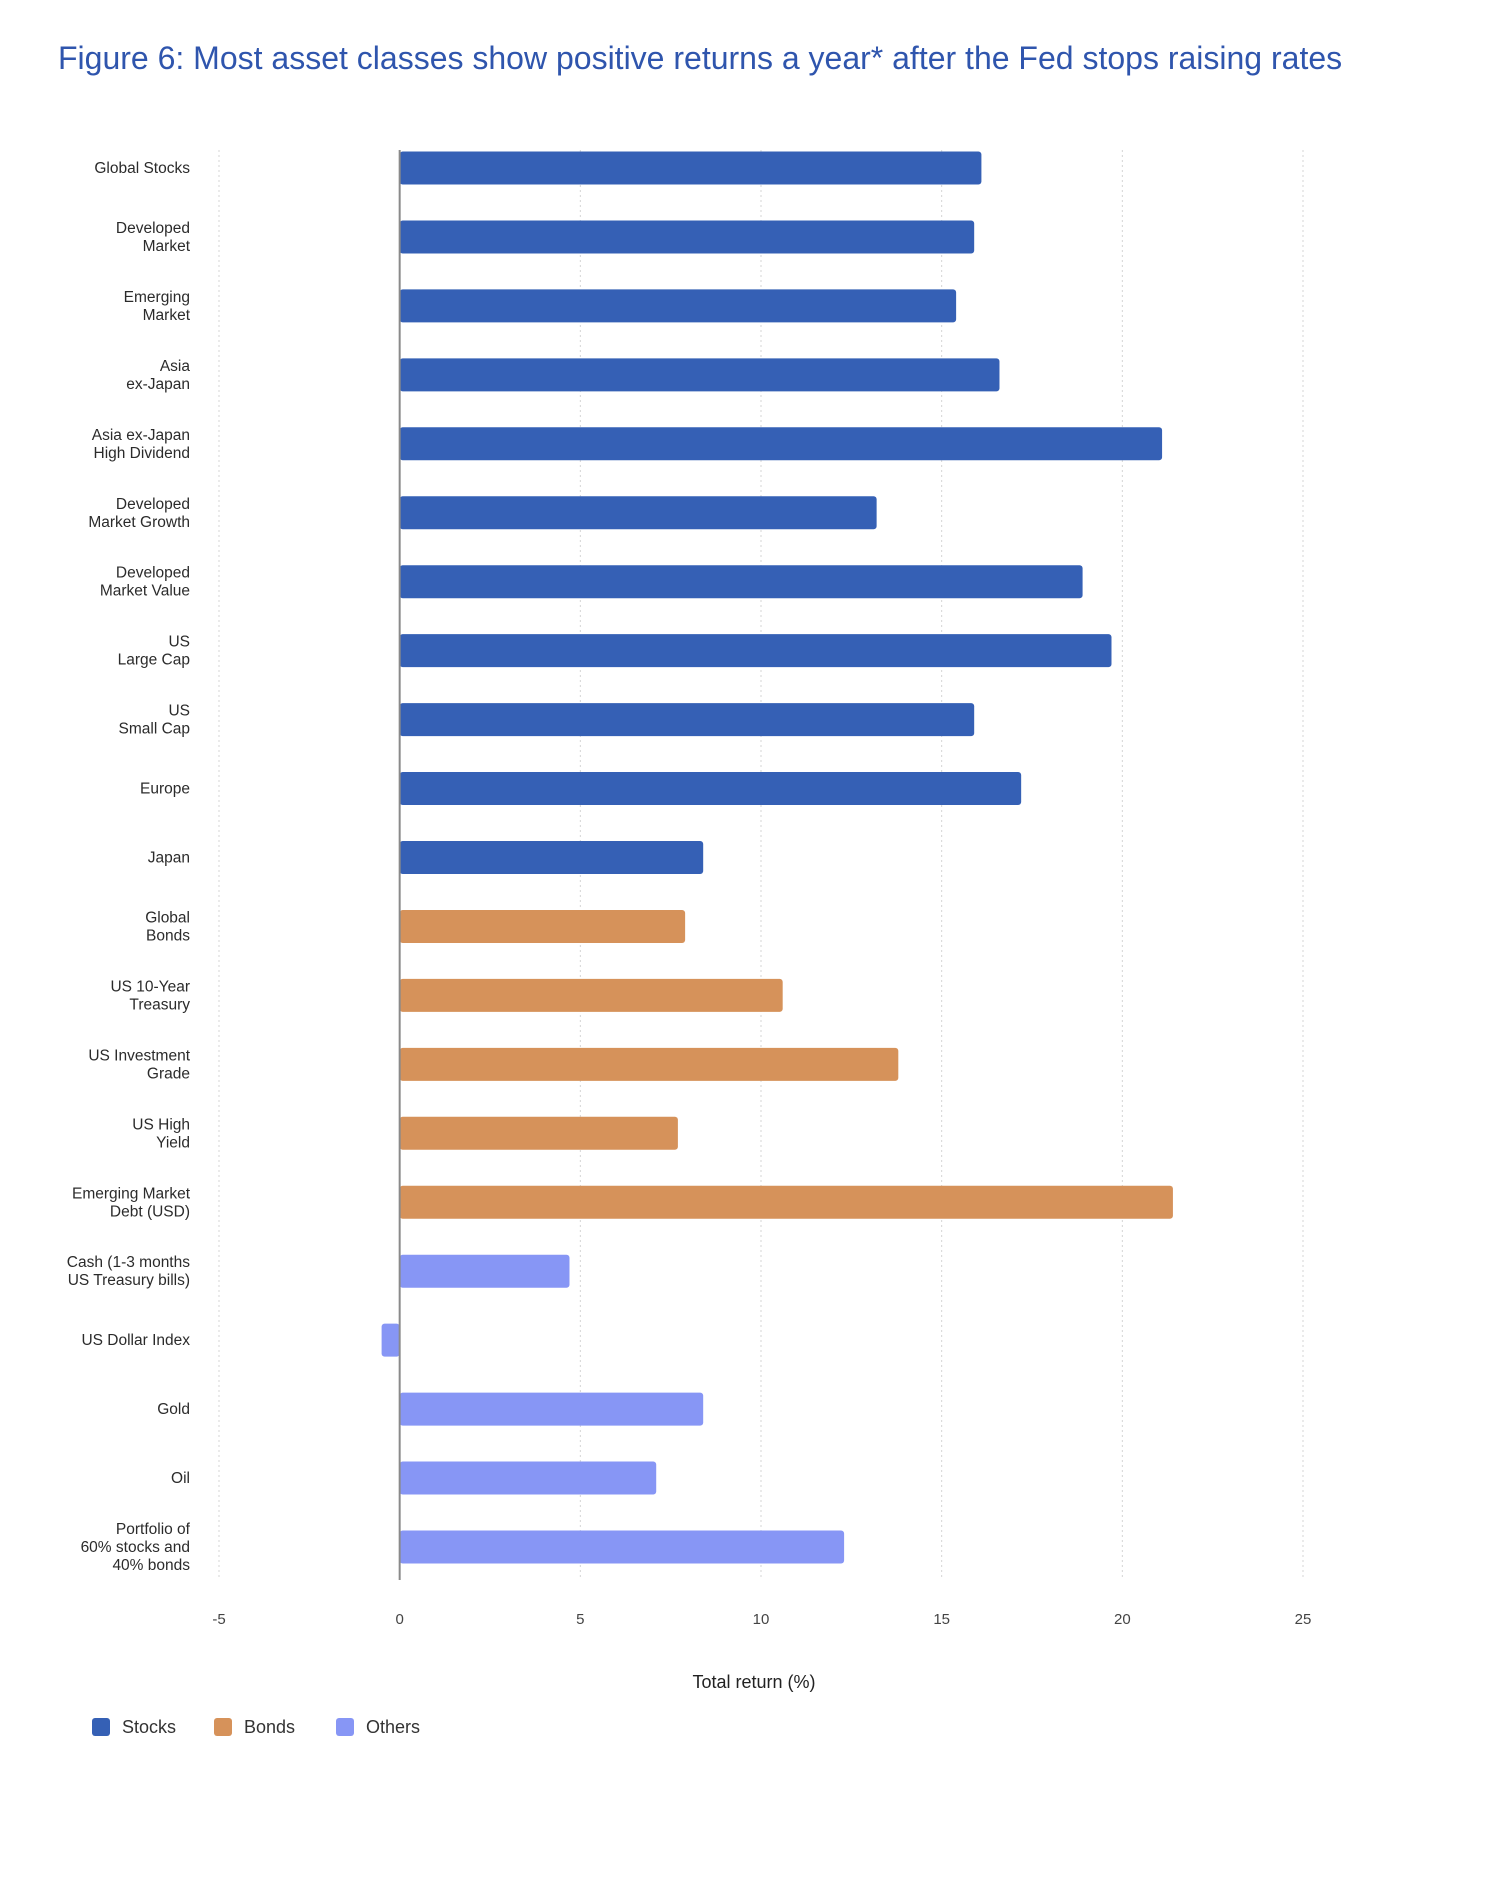 Image resolution: width=1488 pixels, height=1896 pixels. Describe the element at coordinates (141, 444) in the screenshot. I see `category-label: Asia ex-Japan High Dividend` at that location.